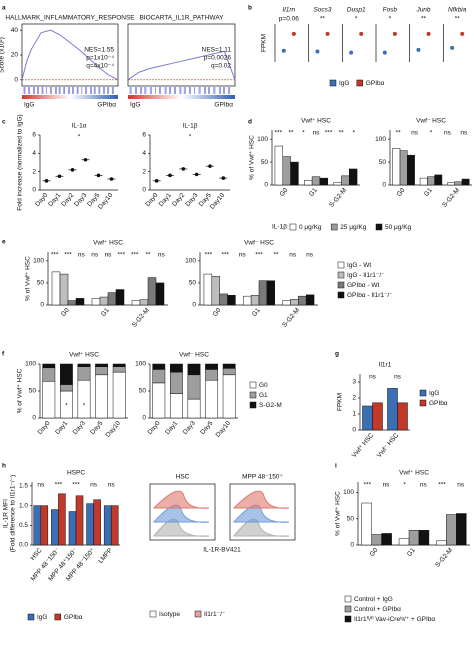 This screenshot has width=474, height=653. I want to click on histogram-title: HSC, so click(183, 477).